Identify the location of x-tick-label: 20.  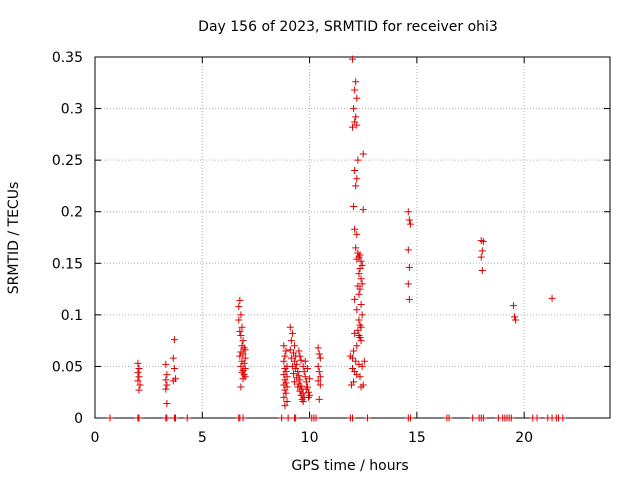
(524, 438).